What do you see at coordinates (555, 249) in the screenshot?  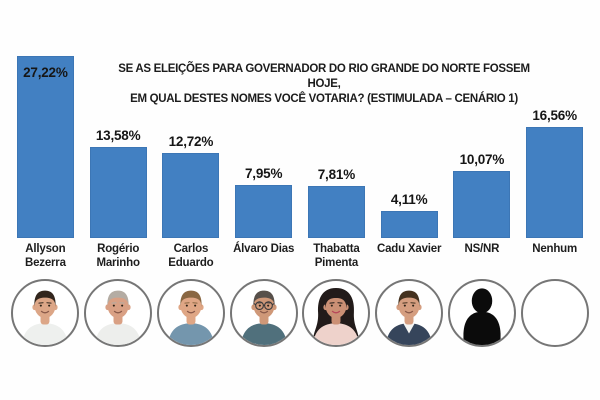 I see `candidate-name: Nenhum` at bounding box center [555, 249].